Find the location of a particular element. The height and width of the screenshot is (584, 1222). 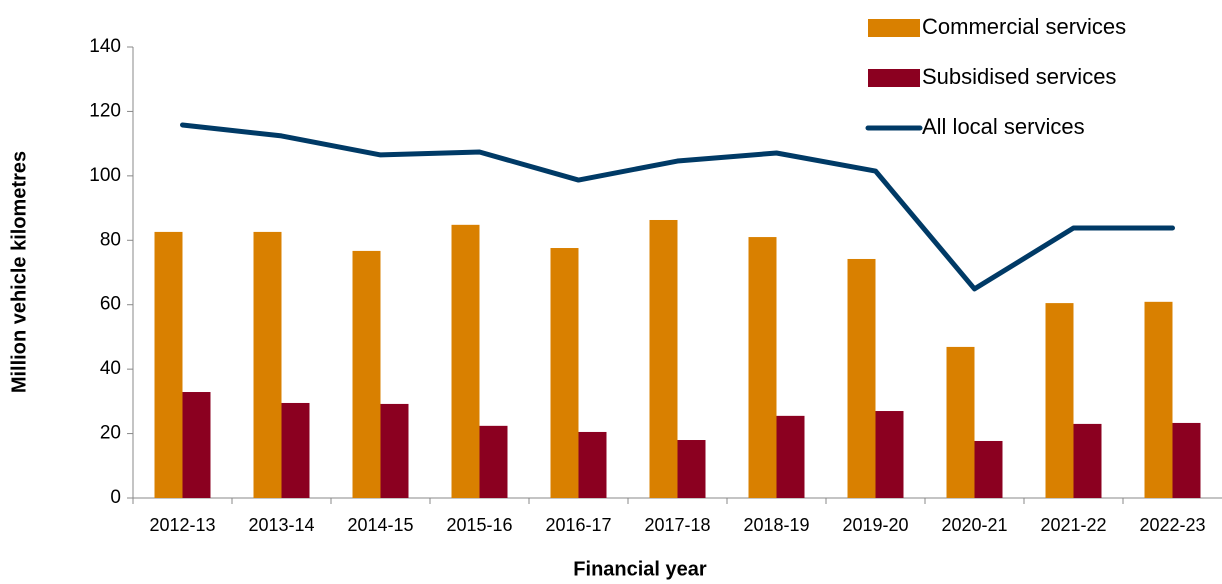

y-tick-label: 20 is located at coordinates (110, 433).